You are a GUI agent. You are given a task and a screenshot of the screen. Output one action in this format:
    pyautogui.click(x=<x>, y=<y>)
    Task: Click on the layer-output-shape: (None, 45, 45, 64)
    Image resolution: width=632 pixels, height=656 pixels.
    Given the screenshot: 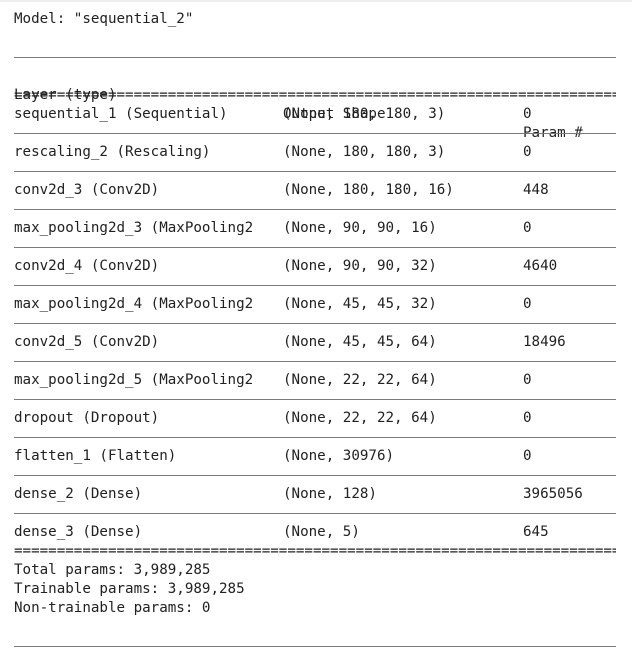 What is the action you would take?
    pyautogui.click(x=360, y=342)
    